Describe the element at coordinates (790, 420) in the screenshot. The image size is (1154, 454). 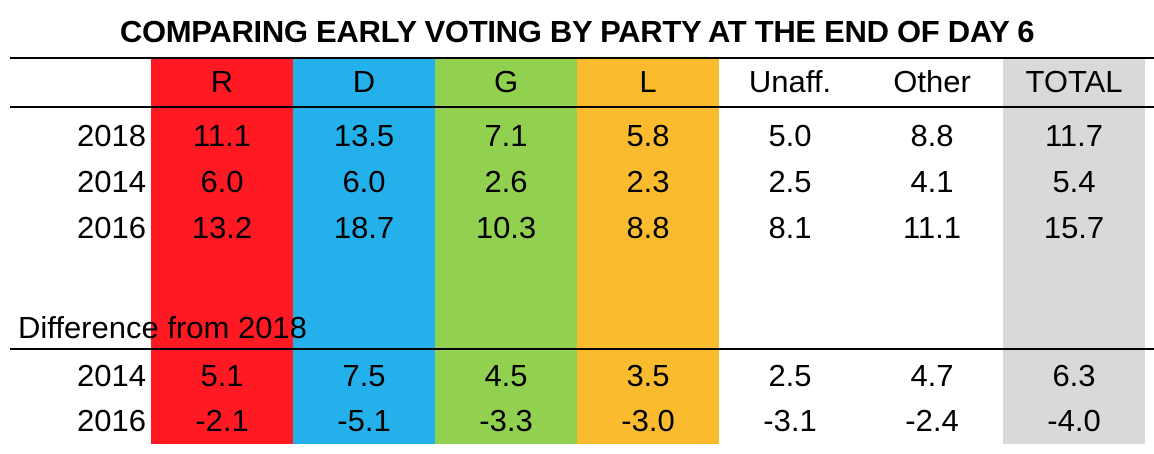
I see `diff-table-cell: -3.1` at that location.